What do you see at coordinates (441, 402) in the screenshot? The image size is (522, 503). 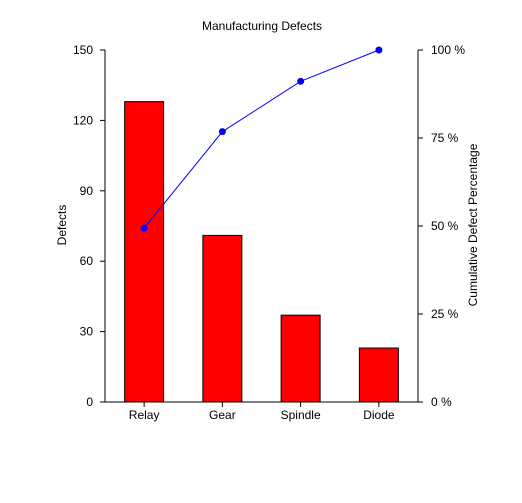 I see `y2-tick-label: 0 %` at bounding box center [441, 402].